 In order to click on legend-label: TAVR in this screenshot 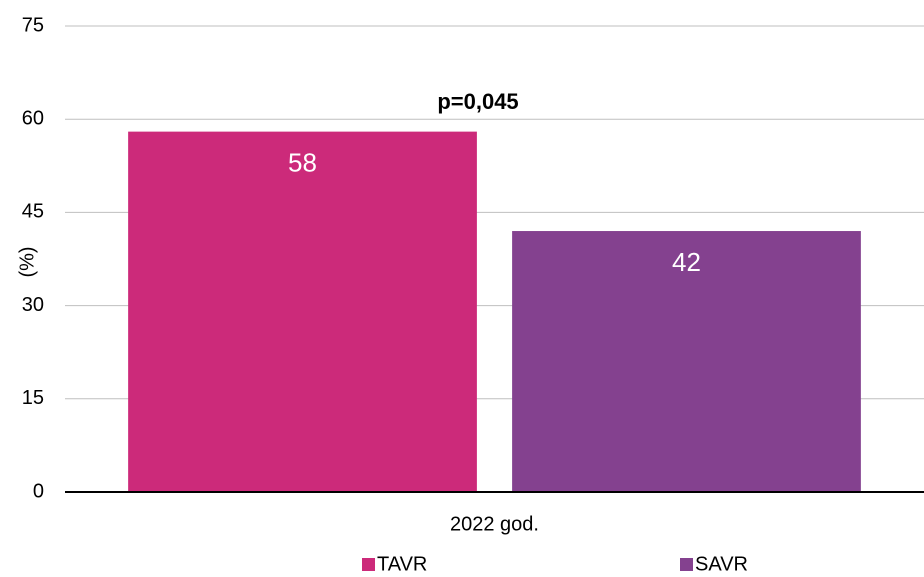, I will do `click(402, 564)`.